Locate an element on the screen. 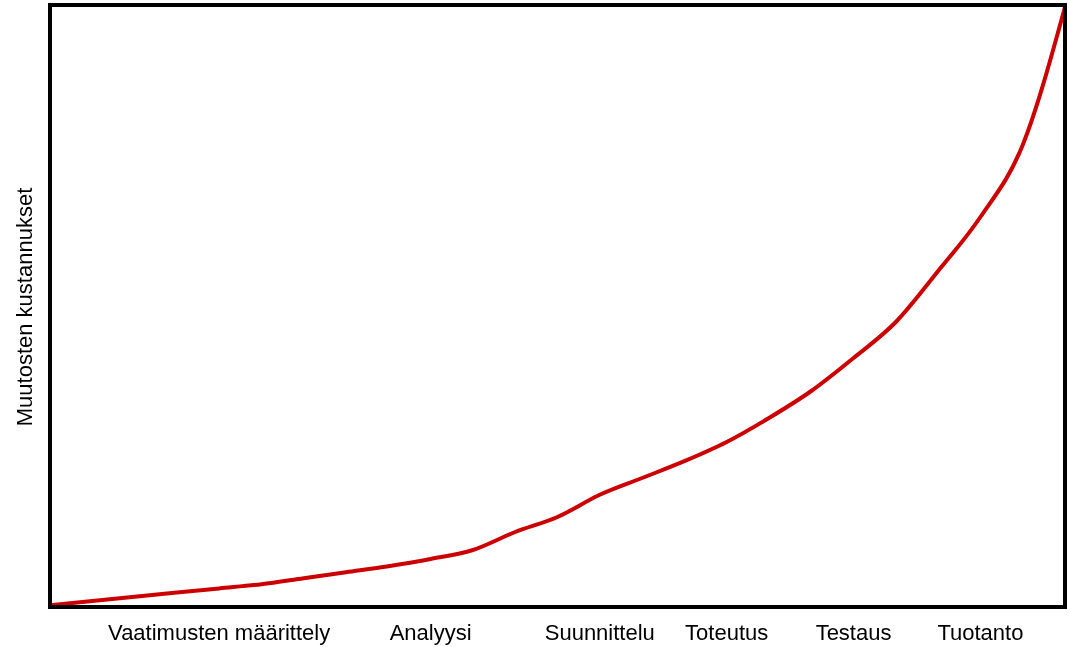  y-axis-title: Muutosten kustannukset is located at coordinates (24, 307).